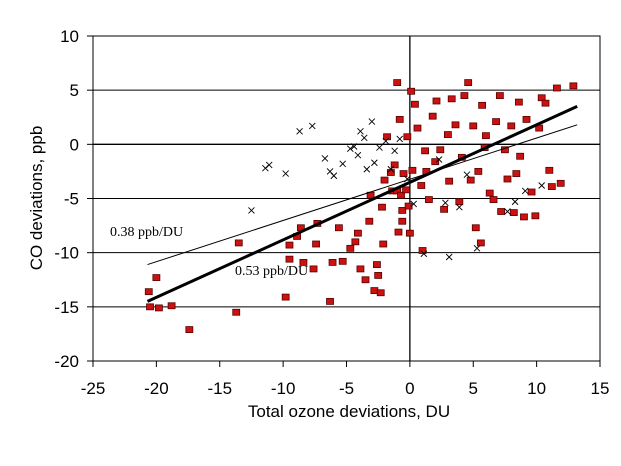 The image size is (621, 466). I want to click on line-label: 0.38 ppb/DU, so click(146, 232).